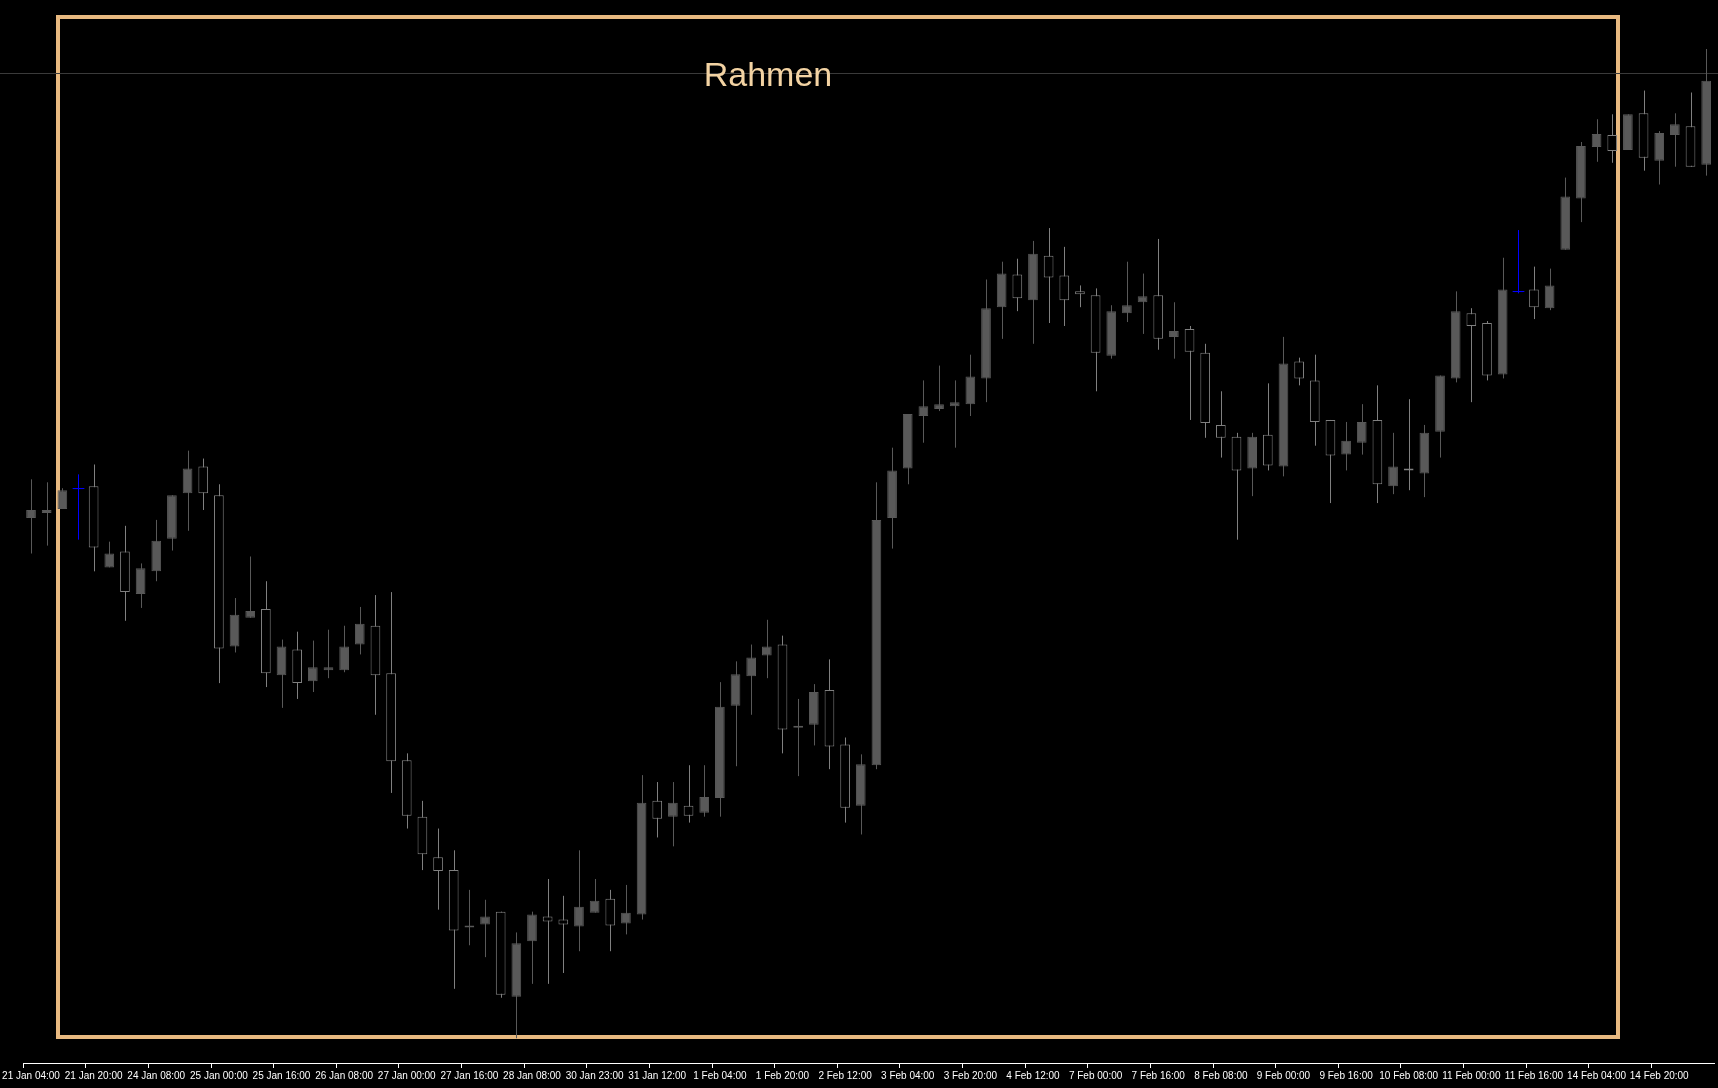  What do you see at coordinates (782, 1075) in the screenshot?
I see `x-tick-label: 1 Feb 20:00` at bounding box center [782, 1075].